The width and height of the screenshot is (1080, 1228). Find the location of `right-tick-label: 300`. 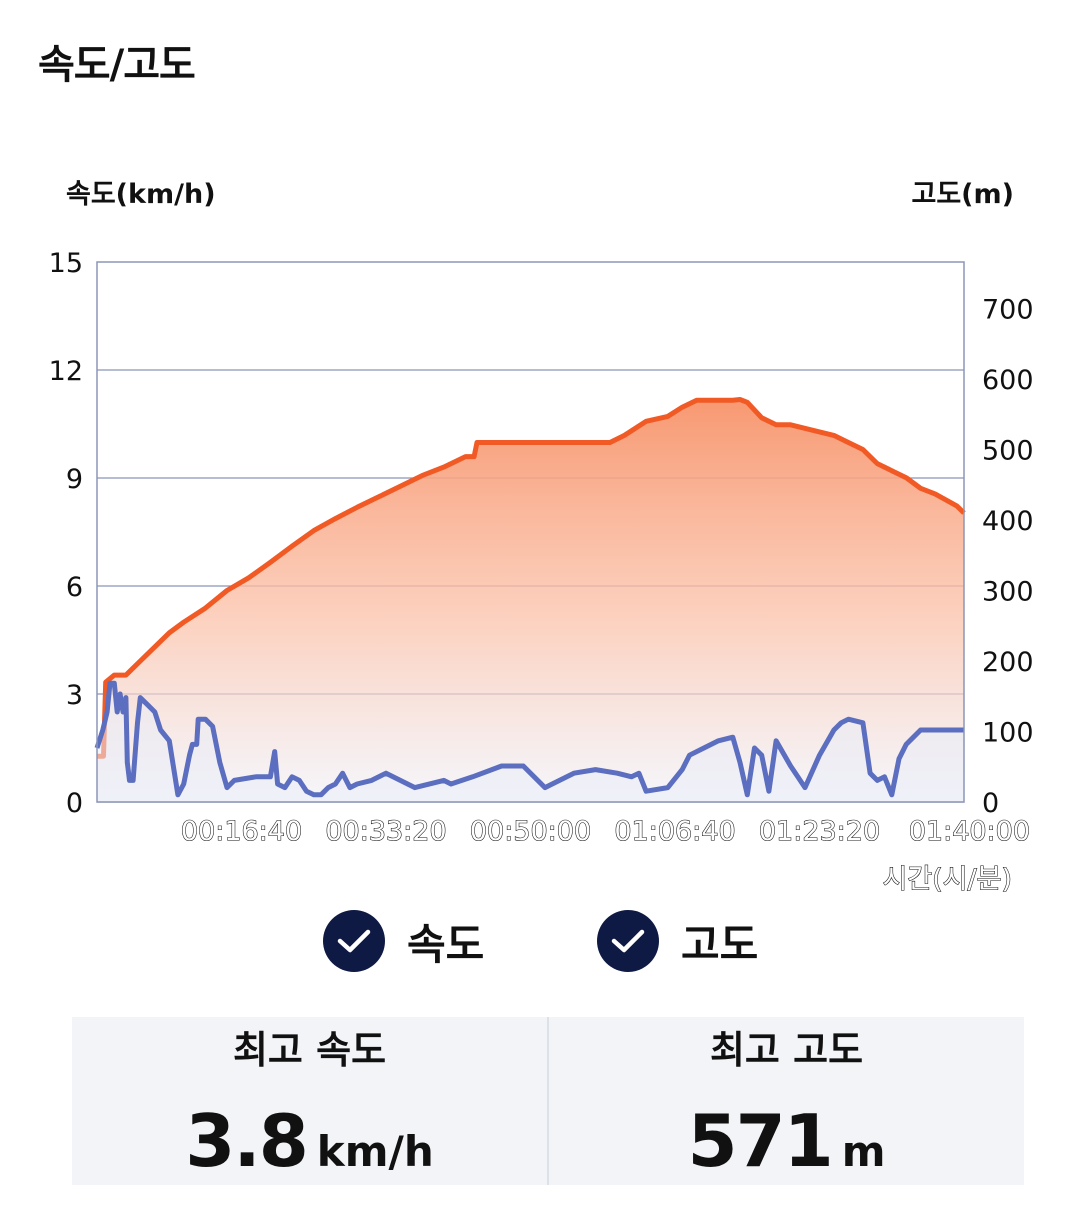

right-tick-label: 300 is located at coordinates (1008, 592).